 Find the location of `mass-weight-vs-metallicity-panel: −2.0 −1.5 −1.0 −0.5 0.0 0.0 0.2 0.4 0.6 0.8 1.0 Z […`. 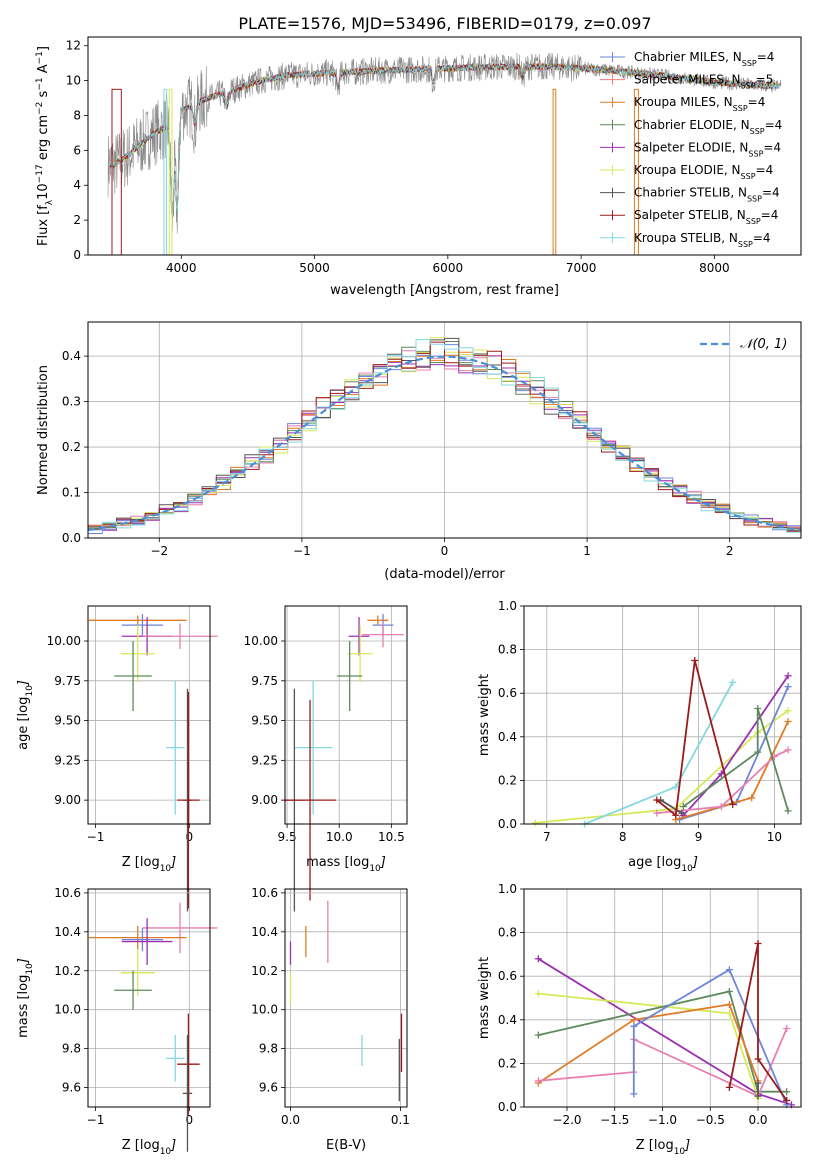

mass-weight-vs-metallicity-panel: −2.0 −1.5 −1.0 −0.5 0.0 0.0 0.2 0.4 0.6 0.8 1.0 Z [… is located at coordinates (639, 1019).